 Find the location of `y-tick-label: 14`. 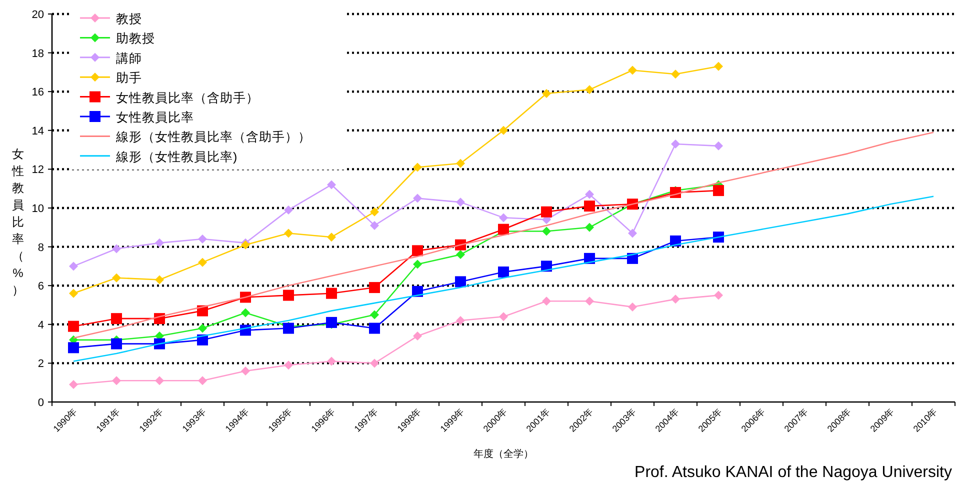

y-tick-label: 14 is located at coordinates (38, 131).